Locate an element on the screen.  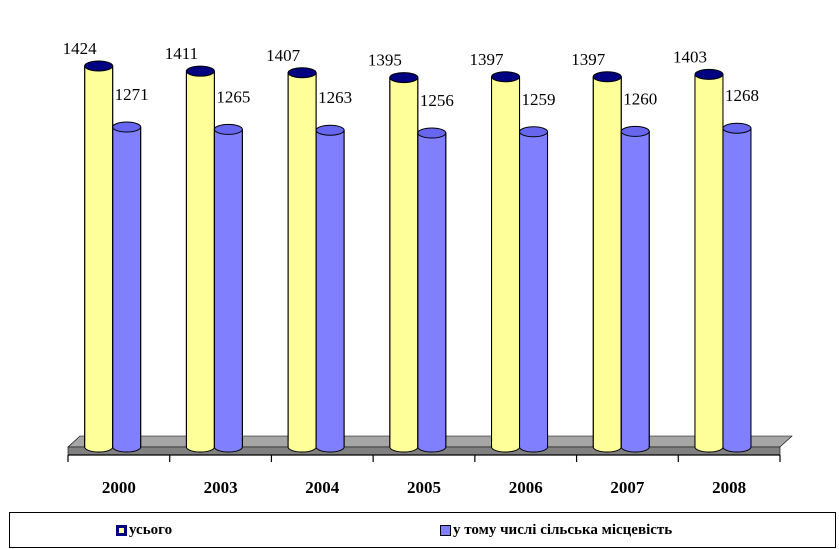
data-label-series-2: 1271 is located at coordinates (132, 94).